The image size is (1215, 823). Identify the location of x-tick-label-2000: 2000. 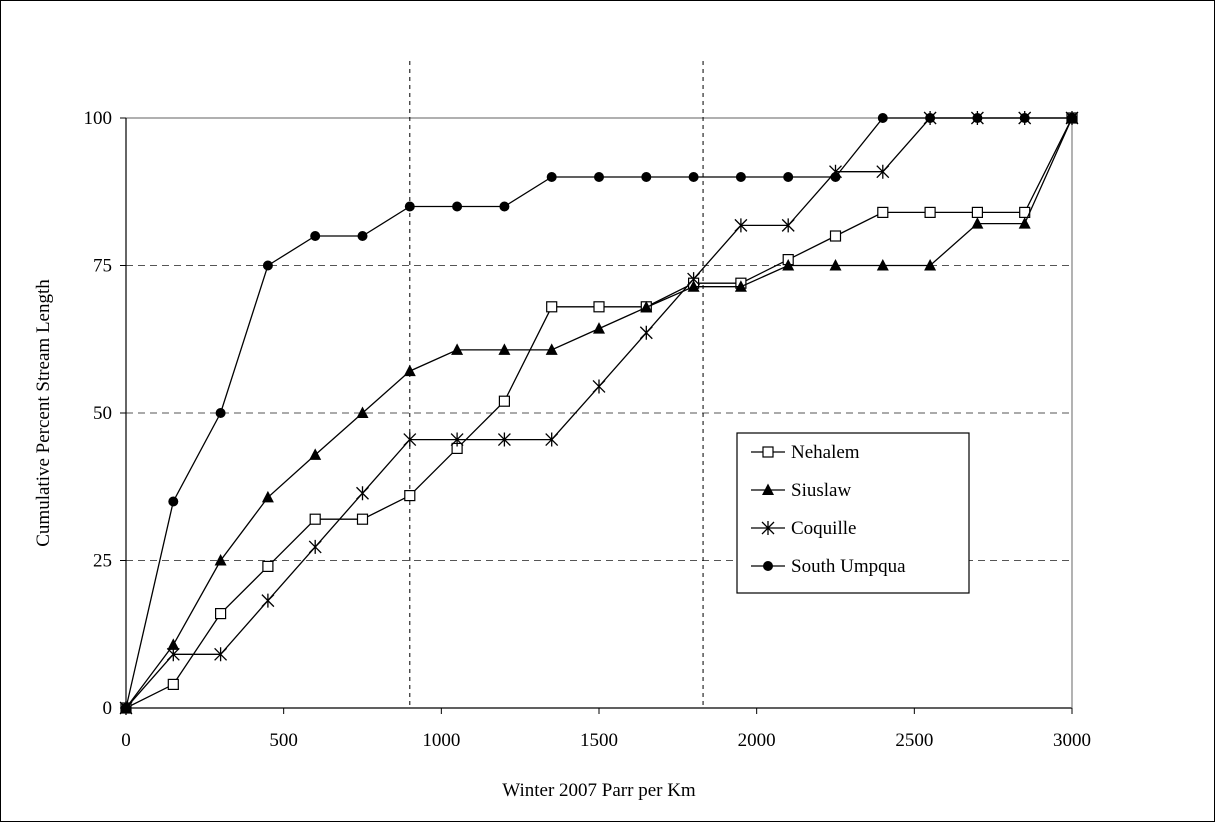
(757, 740).